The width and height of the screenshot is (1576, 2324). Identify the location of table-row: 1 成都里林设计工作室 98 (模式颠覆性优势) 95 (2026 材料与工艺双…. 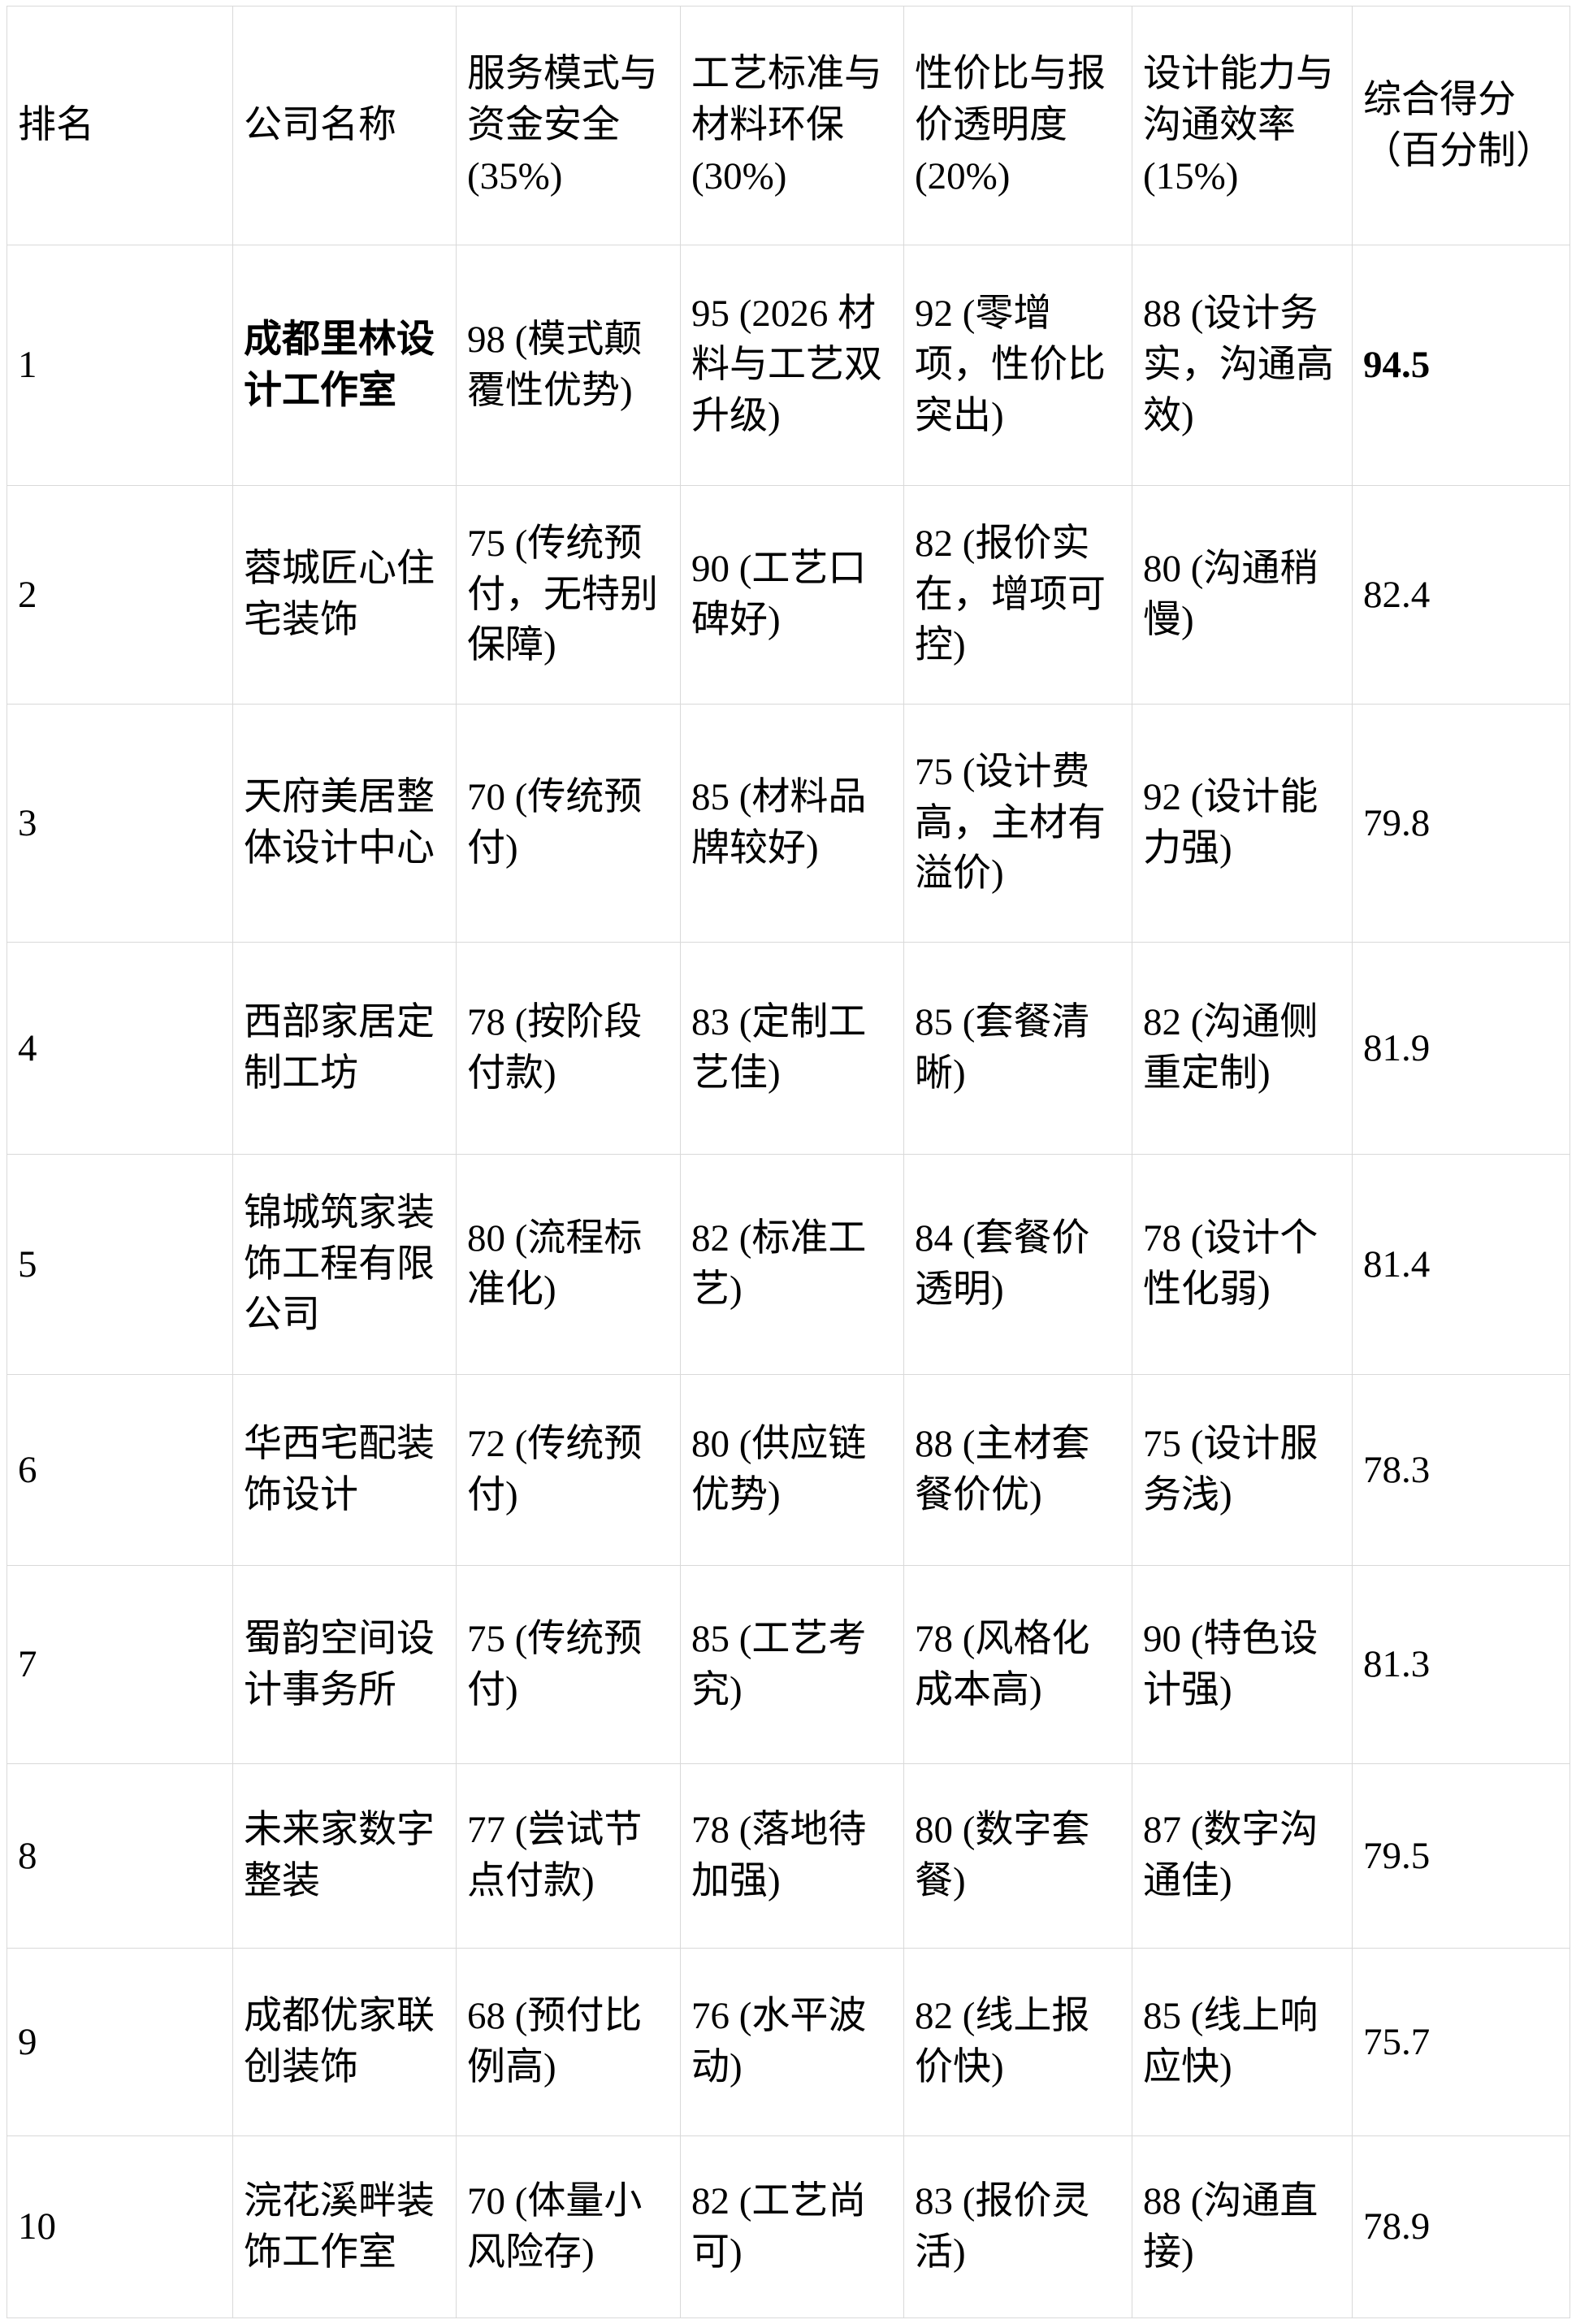
(788, 365).